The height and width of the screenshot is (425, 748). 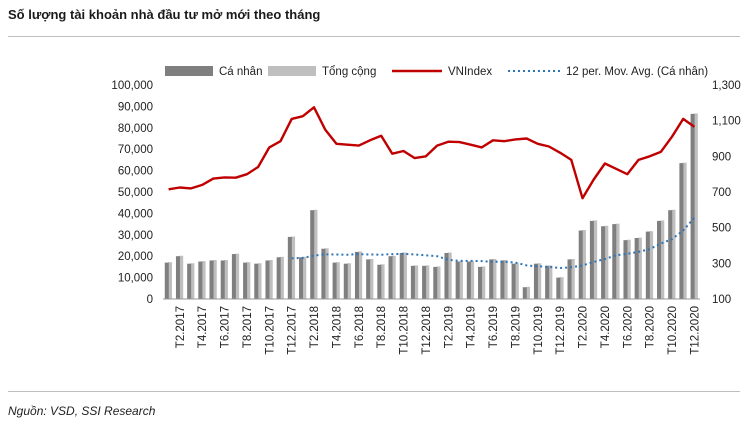 What do you see at coordinates (721, 264) in the screenshot?
I see `y-right-tick-label: 300` at bounding box center [721, 264].